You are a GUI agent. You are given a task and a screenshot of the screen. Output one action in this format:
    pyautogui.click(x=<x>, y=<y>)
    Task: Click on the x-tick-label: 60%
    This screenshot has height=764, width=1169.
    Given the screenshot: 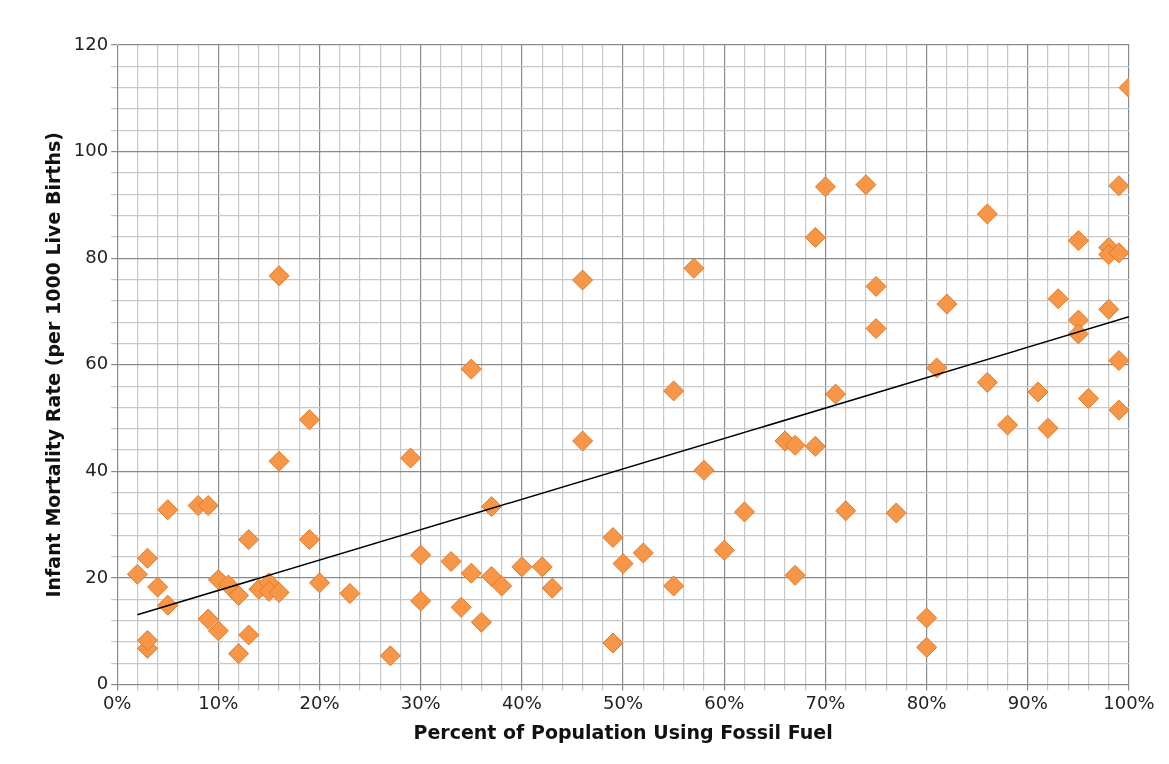 What is the action you would take?
    pyautogui.click(x=724, y=703)
    